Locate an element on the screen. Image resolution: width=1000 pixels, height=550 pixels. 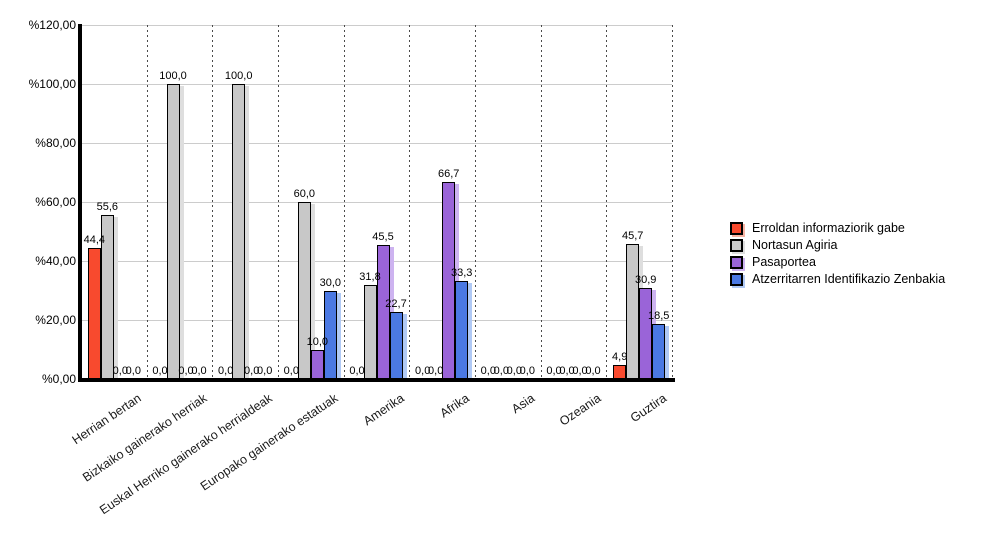
bar-value-label: 44,4 is located at coordinates (94, 240).